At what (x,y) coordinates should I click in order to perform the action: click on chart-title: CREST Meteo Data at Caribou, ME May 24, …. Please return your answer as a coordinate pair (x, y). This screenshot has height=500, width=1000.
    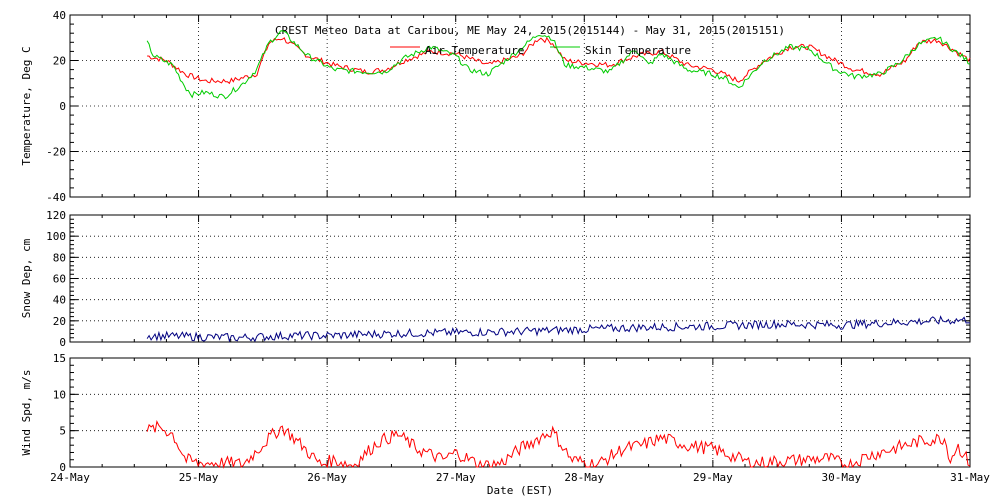
    Looking at the image, I should click on (530, 30).